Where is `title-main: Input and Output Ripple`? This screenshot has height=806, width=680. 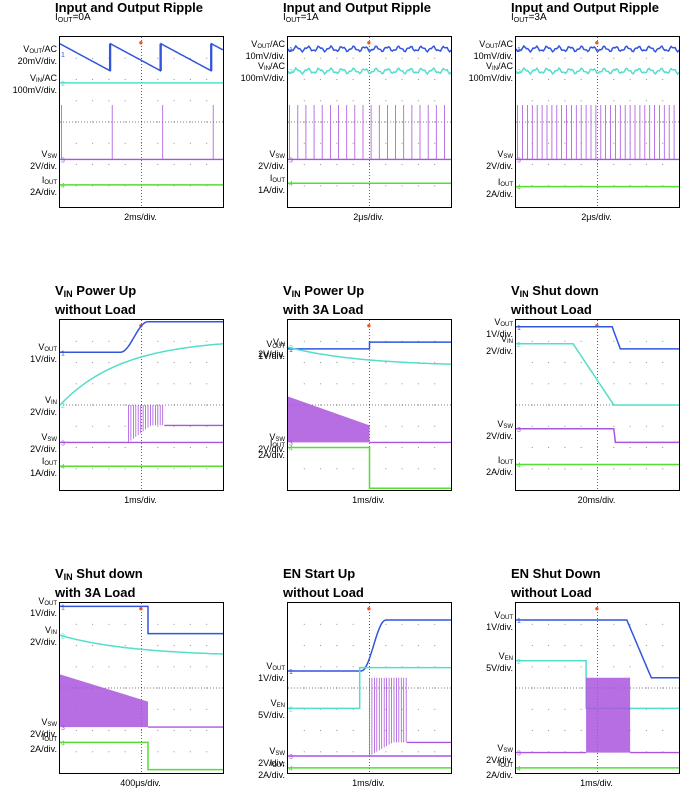
title-main: Input and Output Ripple is located at coordinates (585, 7).